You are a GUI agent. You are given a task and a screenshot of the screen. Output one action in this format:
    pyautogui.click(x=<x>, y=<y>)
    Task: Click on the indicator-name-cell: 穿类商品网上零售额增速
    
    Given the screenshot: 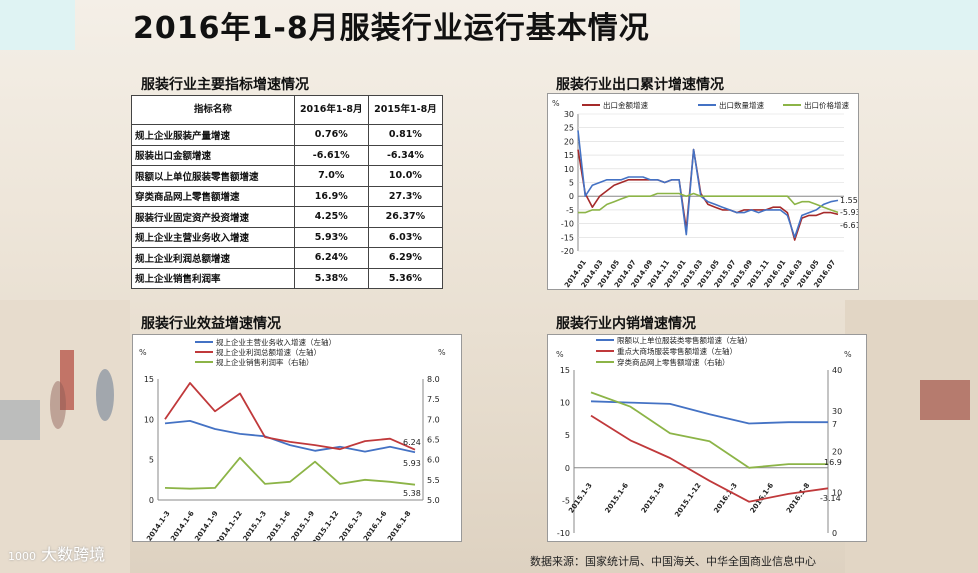 What is the action you would take?
    pyautogui.click(x=213, y=196)
    